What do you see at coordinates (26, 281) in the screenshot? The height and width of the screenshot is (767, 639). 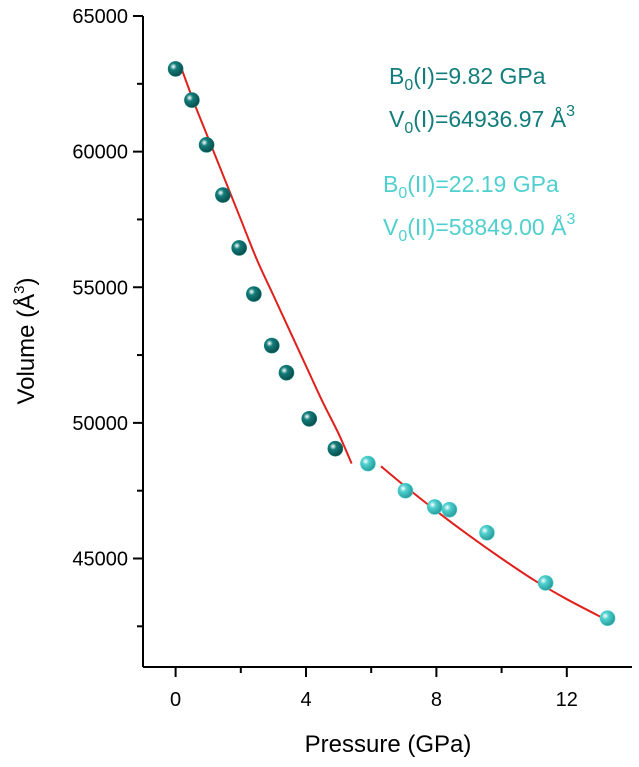 I see `y-axis-title-close: )` at bounding box center [26, 281].